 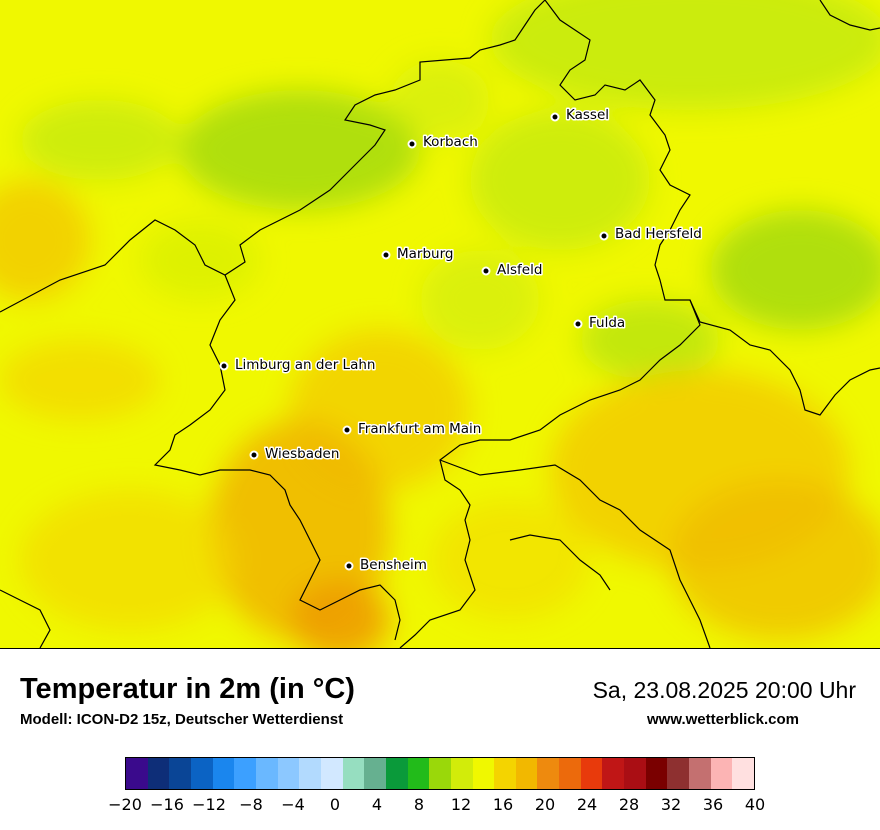 What do you see at coordinates (503, 804) in the screenshot?
I see `legend-tick-label: 16` at bounding box center [503, 804].